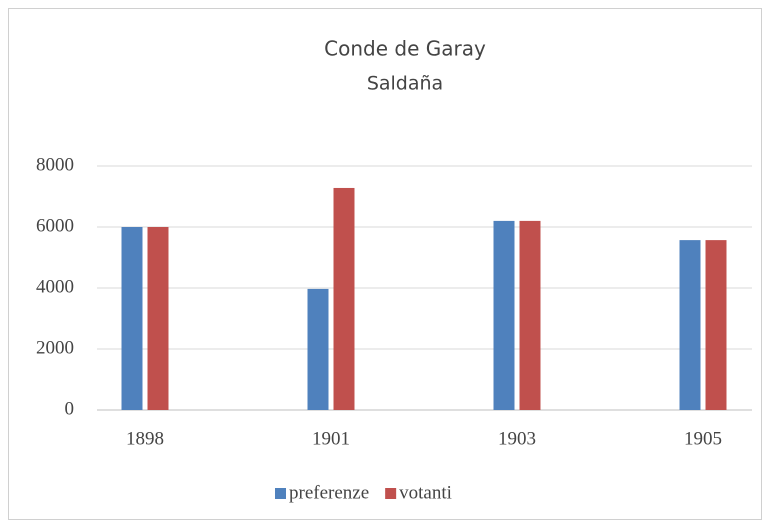 This screenshot has height=528, width=770. I want to click on y-tick-label: 6000, so click(55, 225).